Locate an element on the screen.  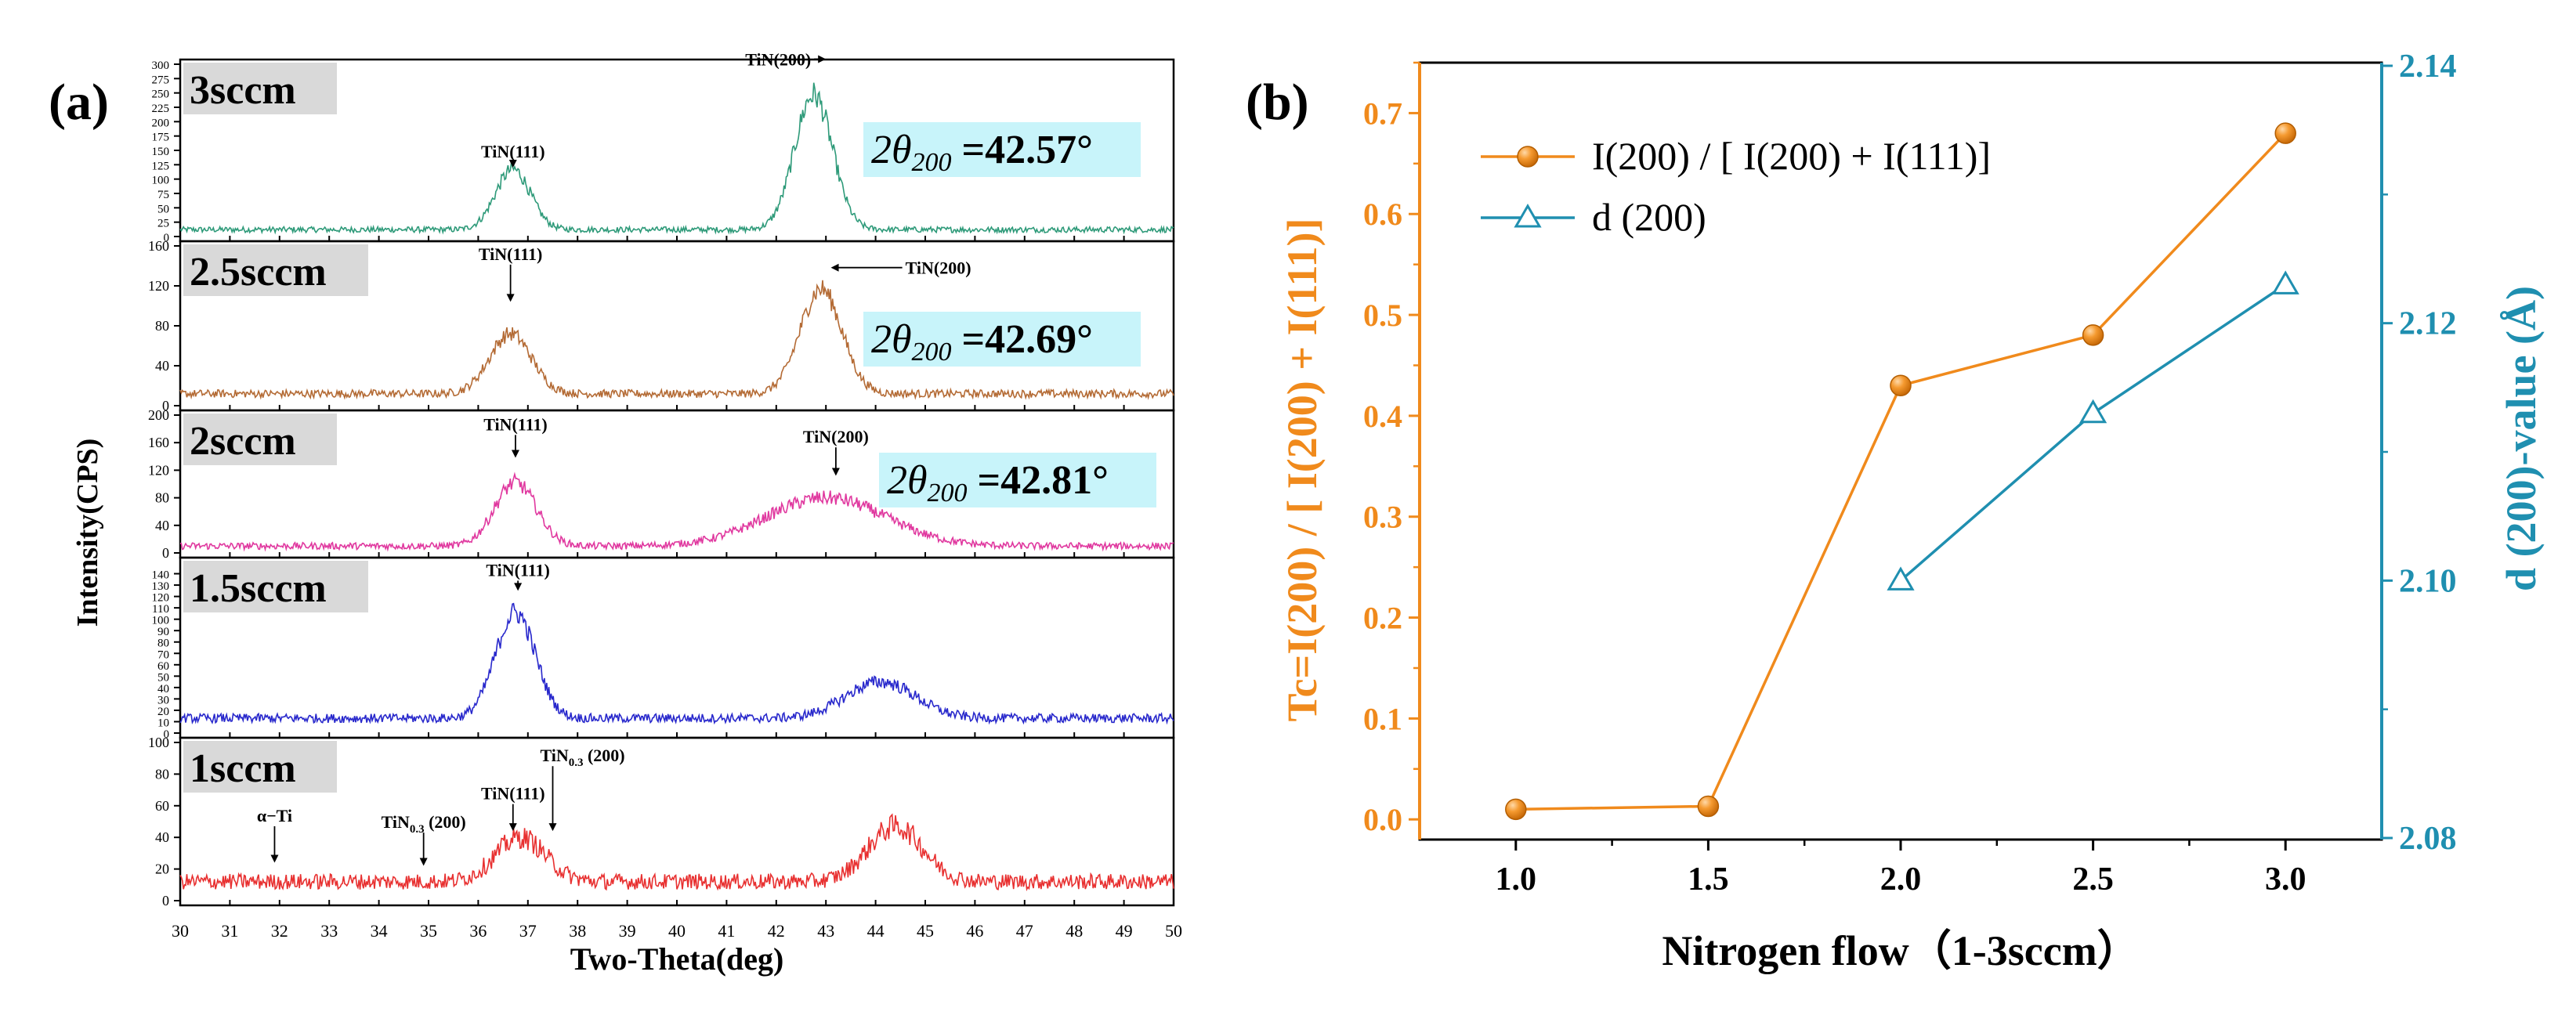
sample-label: 1.5sccm is located at coordinates (258, 588).